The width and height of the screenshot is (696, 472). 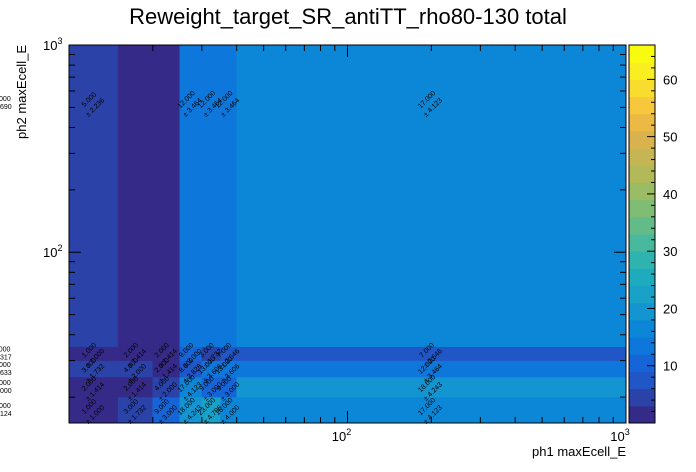 I want to click on x-axis-title: ph1 maxEcell_E, so click(x=579, y=451).